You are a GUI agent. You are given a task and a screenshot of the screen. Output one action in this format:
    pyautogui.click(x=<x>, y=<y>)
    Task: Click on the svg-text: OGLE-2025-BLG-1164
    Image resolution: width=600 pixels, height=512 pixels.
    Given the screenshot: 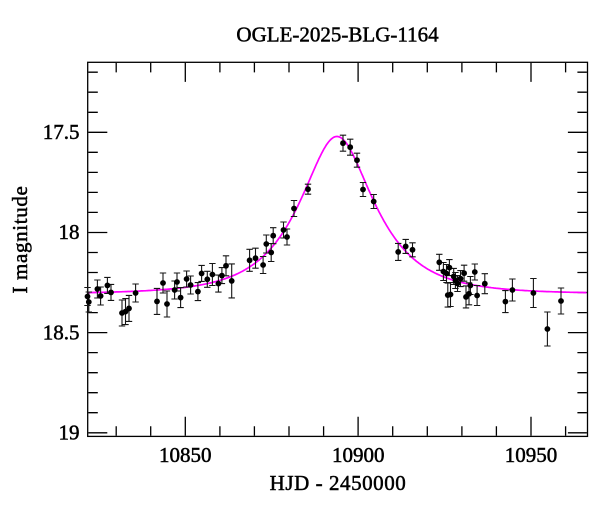 What is the action you would take?
    pyautogui.click(x=337, y=35)
    